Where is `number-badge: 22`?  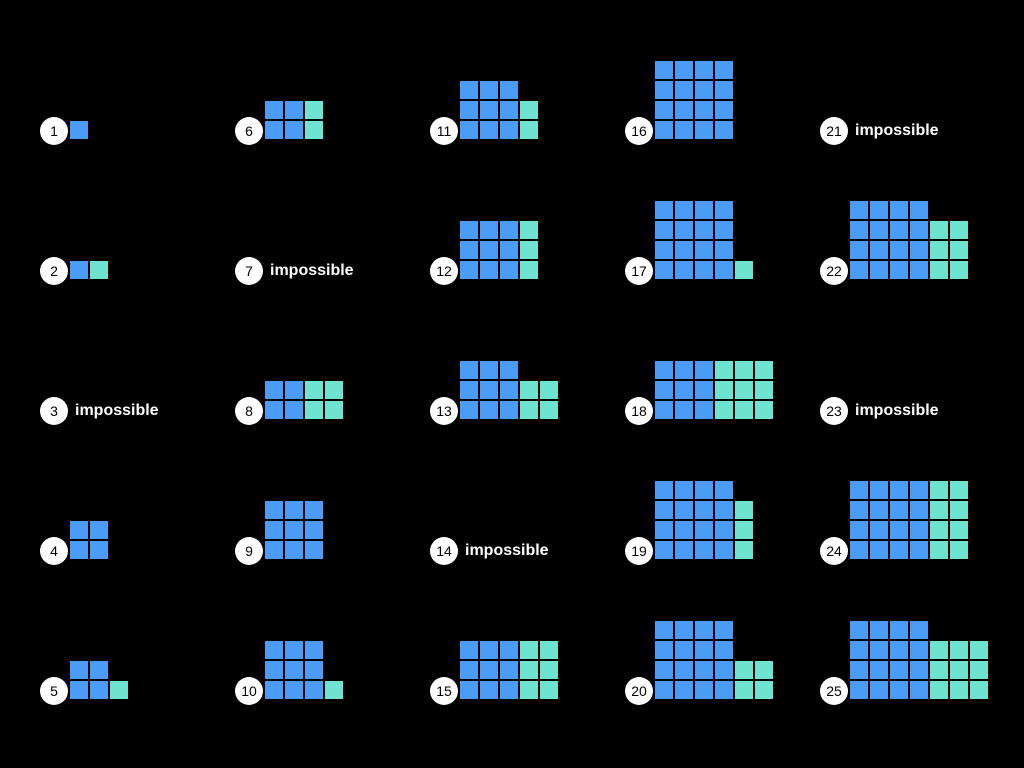 number-badge: 22 is located at coordinates (834, 271).